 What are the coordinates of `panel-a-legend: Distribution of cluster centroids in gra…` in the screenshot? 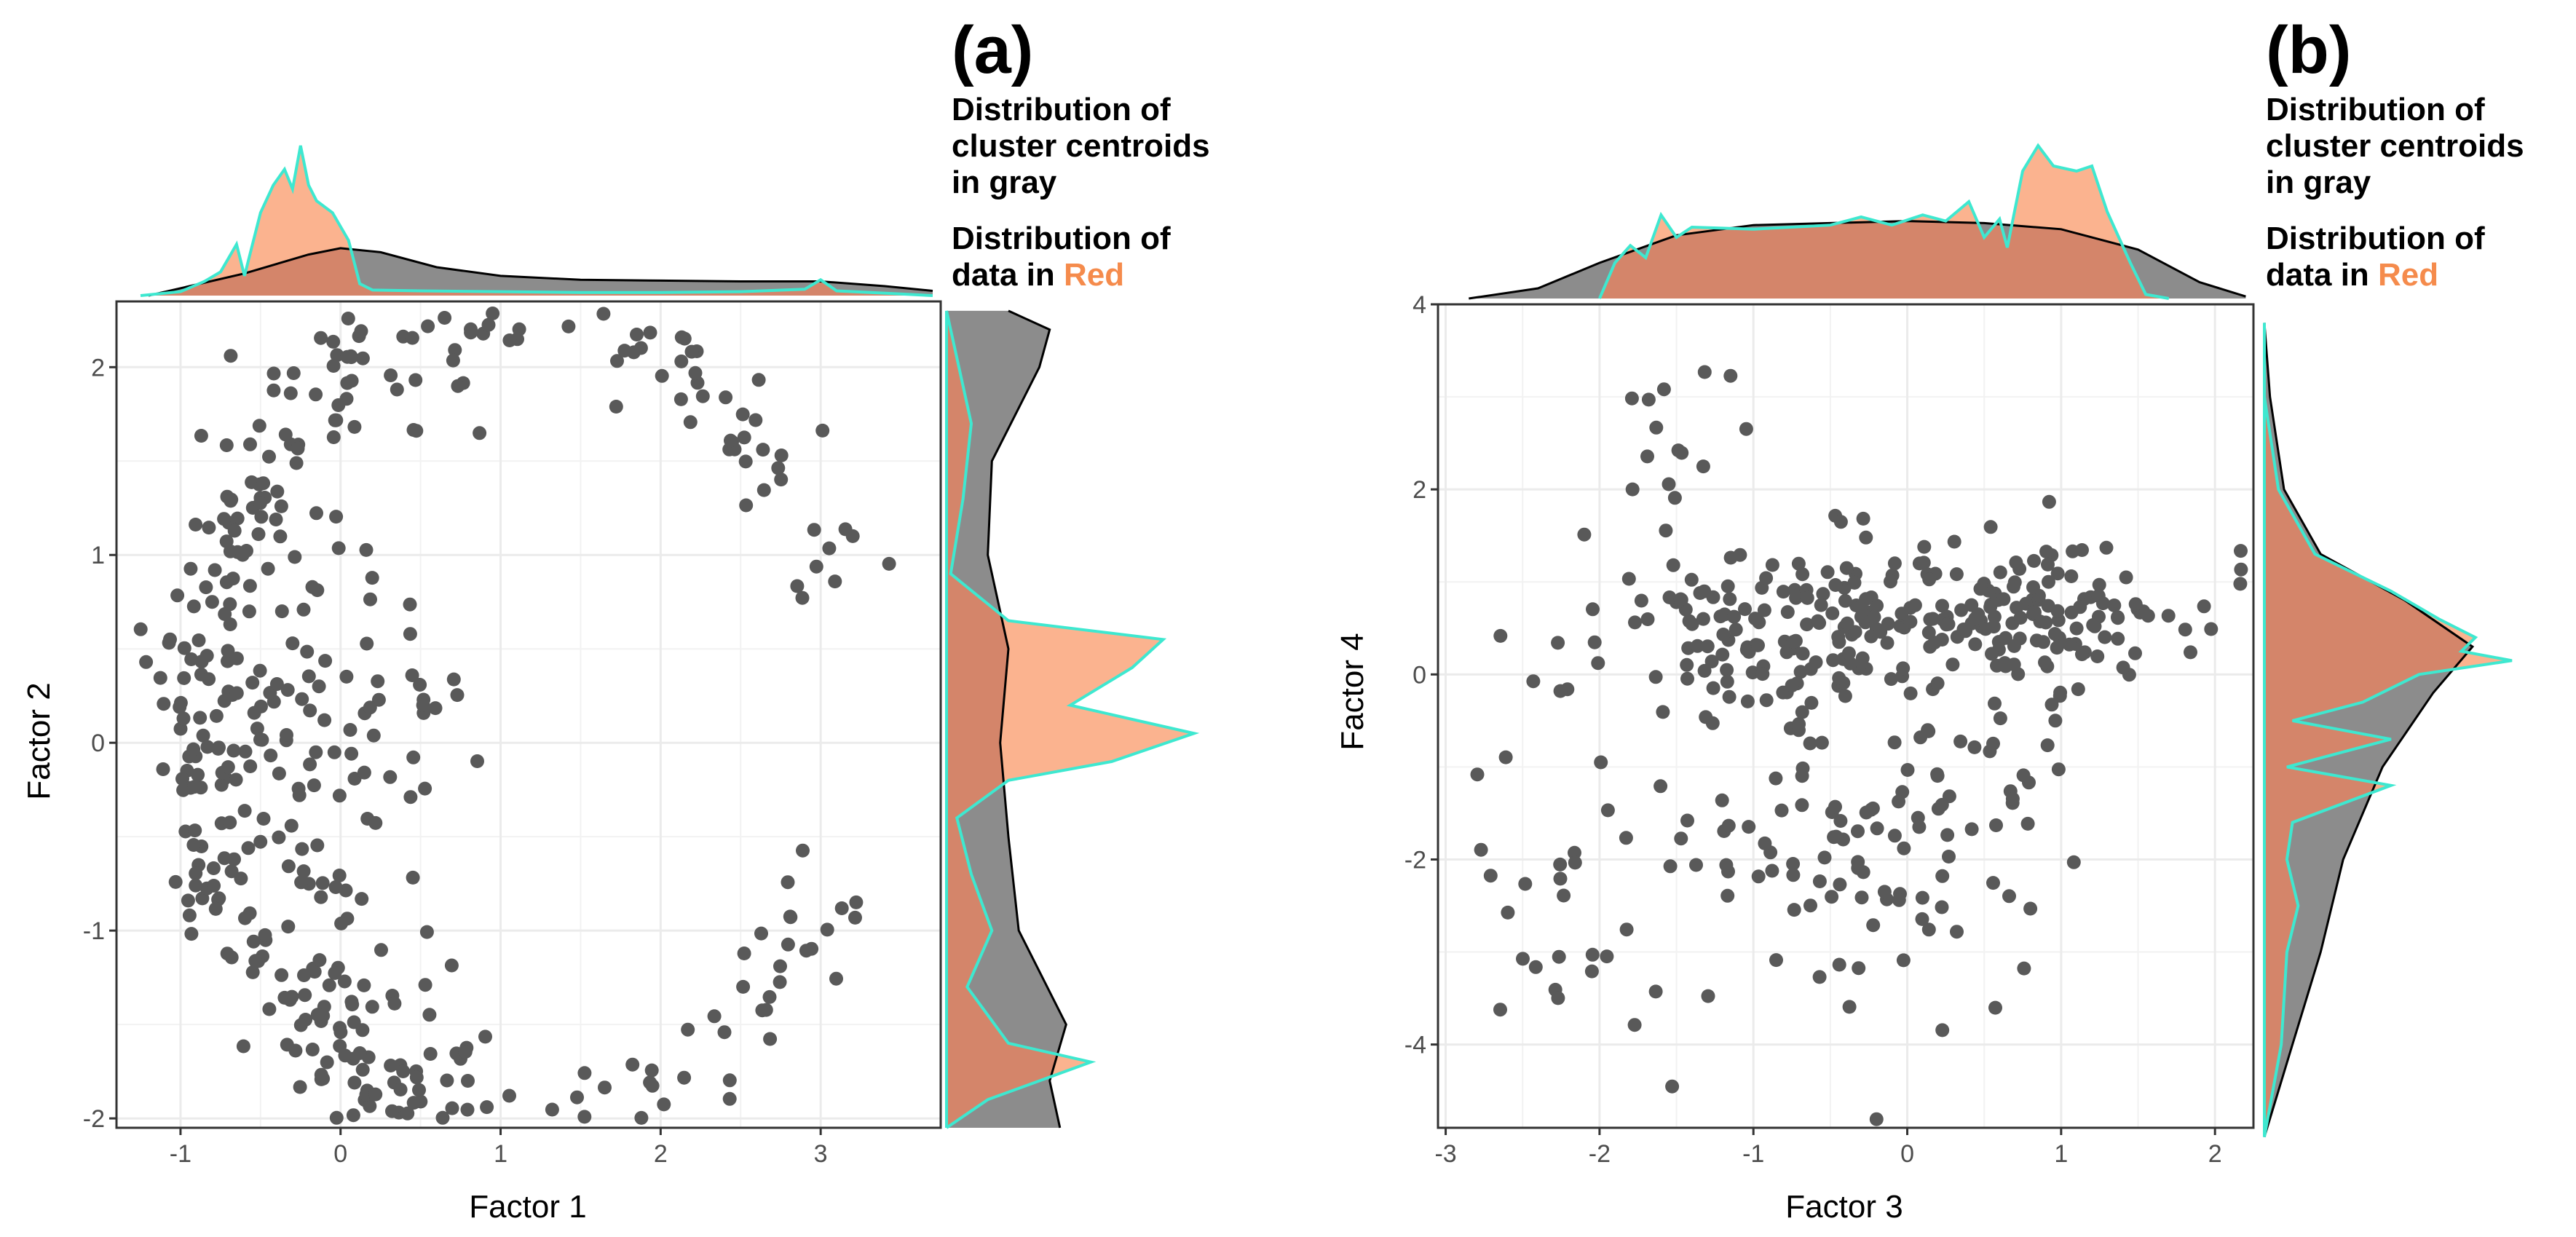 It's located at (1081, 192).